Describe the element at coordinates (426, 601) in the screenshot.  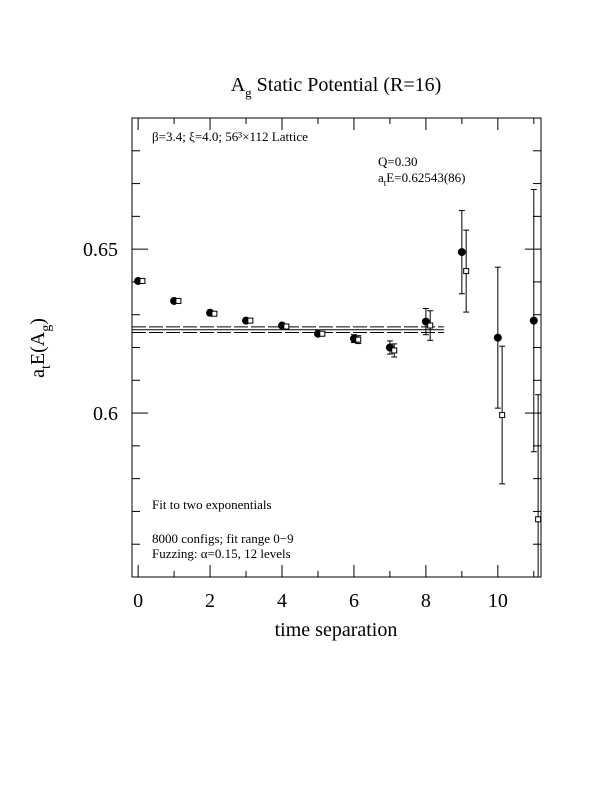
I see `x-tick-label: 8` at that location.